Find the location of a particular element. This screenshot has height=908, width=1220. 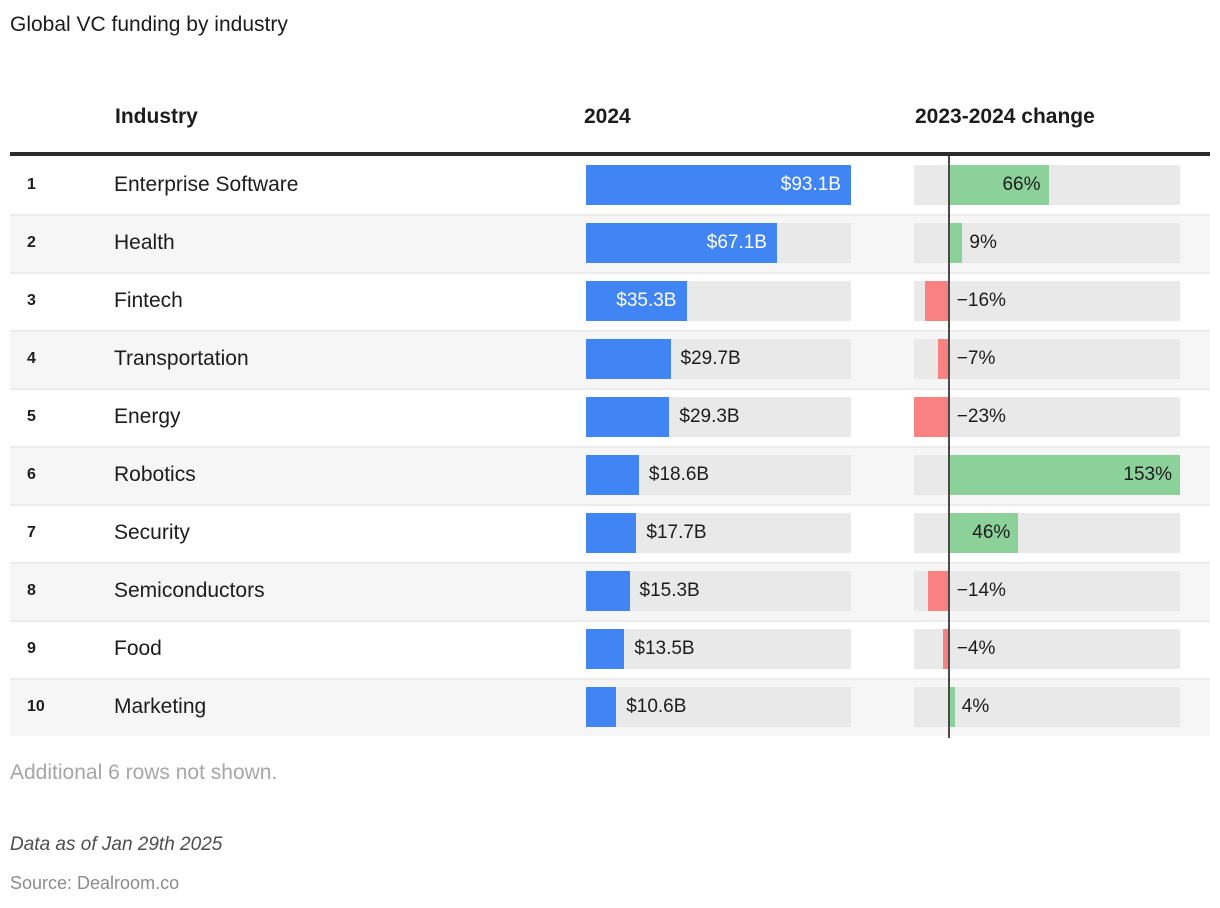

funding-value-label: $29.3B is located at coordinates (709, 416).